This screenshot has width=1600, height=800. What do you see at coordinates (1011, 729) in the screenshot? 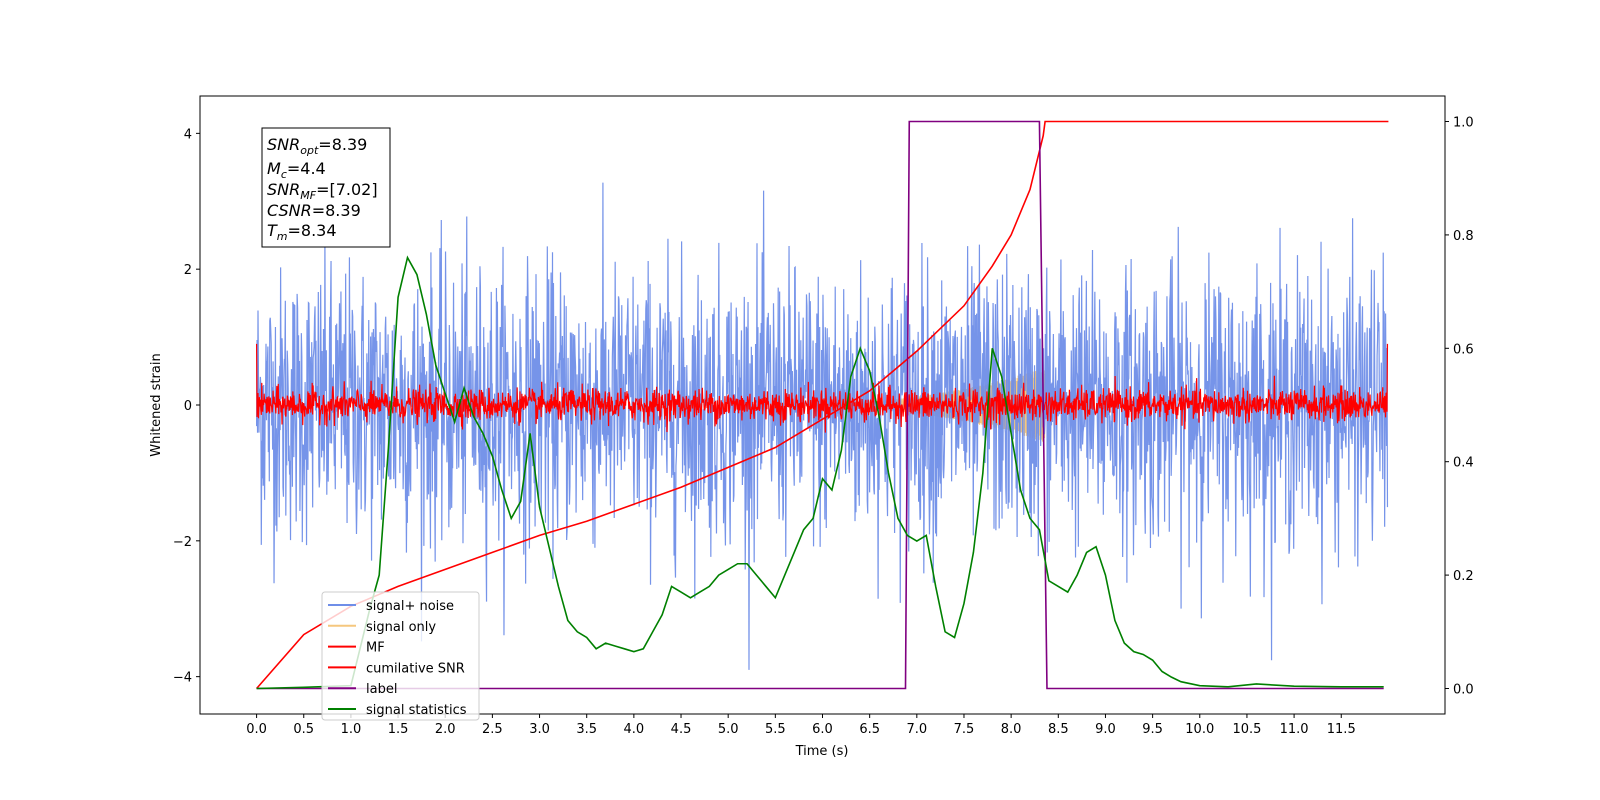
I see `x-tick-label: 8.0` at bounding box center [1011, 729].